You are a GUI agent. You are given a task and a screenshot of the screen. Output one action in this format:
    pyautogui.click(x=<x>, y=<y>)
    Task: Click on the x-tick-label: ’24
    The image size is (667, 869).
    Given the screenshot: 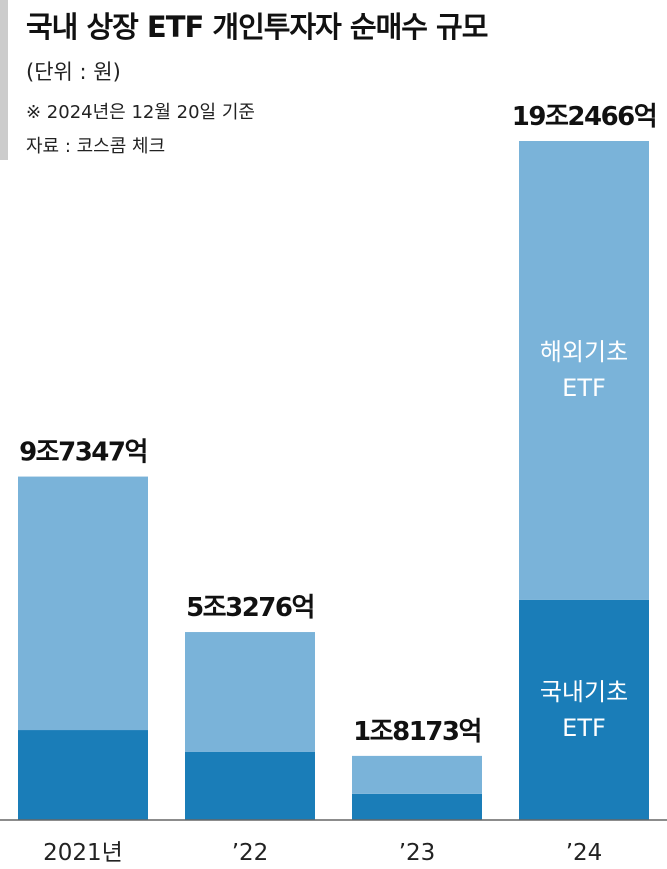 What is the action you would take?
    pyautogui.click(x=584, y=853)
    